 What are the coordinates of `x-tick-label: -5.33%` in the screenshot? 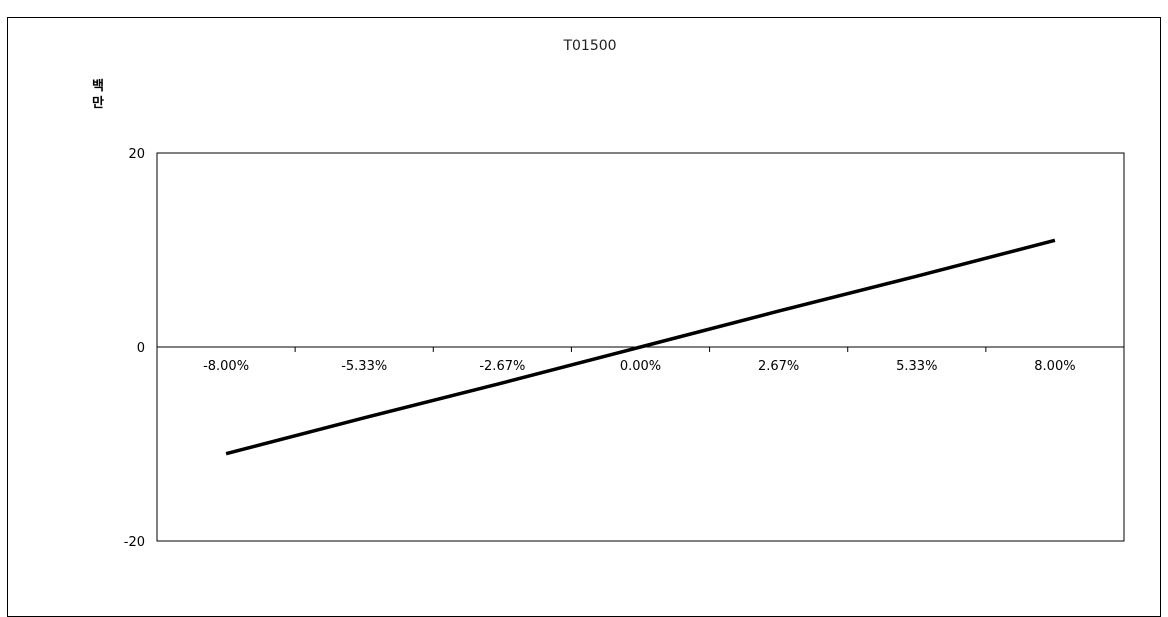 It's located at (364, 366).